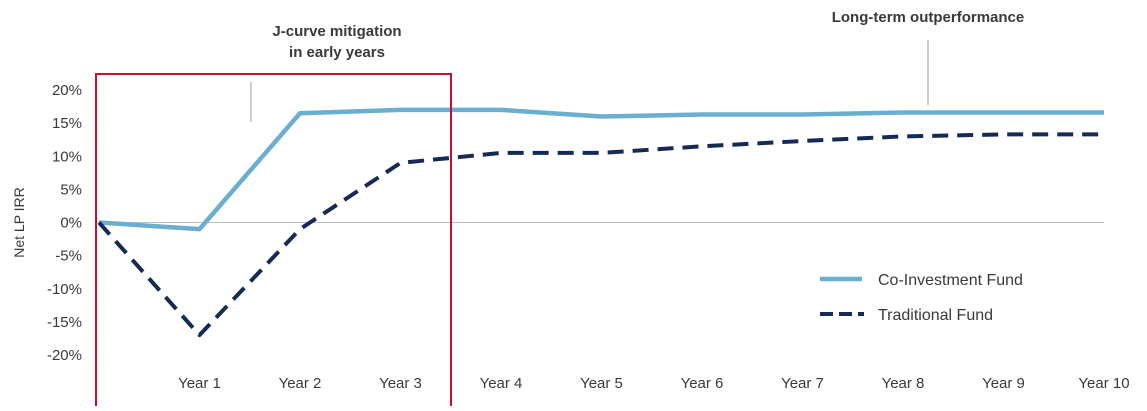 This screenshot has height=411, width=1147. I want to click on legend-label-traditional: Traditional Fund, so click(935, 315).